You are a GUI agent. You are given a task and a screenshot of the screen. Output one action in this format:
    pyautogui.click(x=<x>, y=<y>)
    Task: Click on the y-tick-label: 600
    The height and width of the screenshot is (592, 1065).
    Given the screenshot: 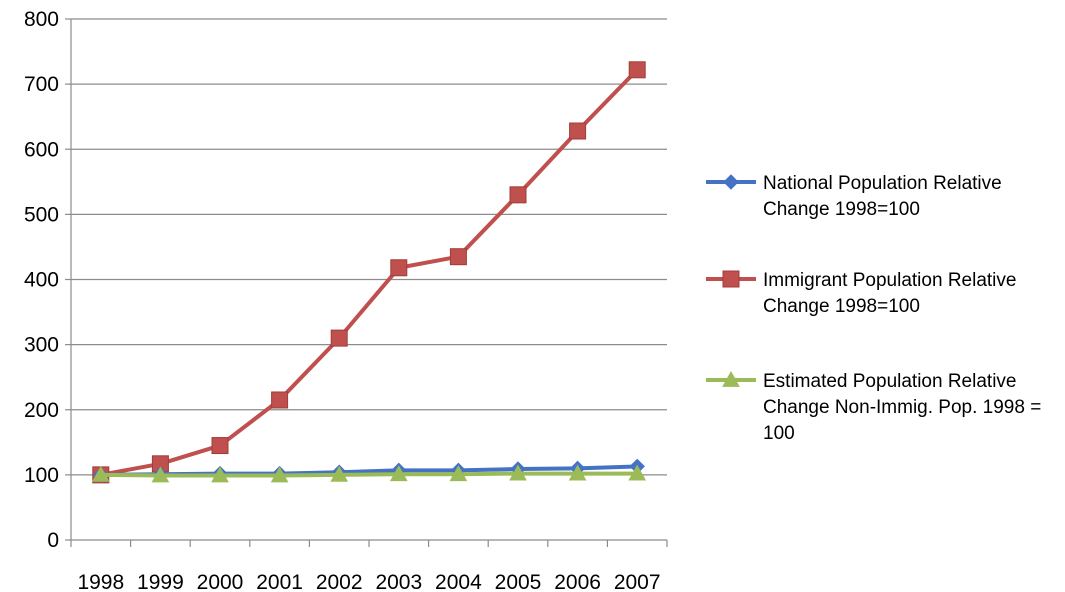 What is the action you would take?
    pyautogui.click(x=41, y=149)
    